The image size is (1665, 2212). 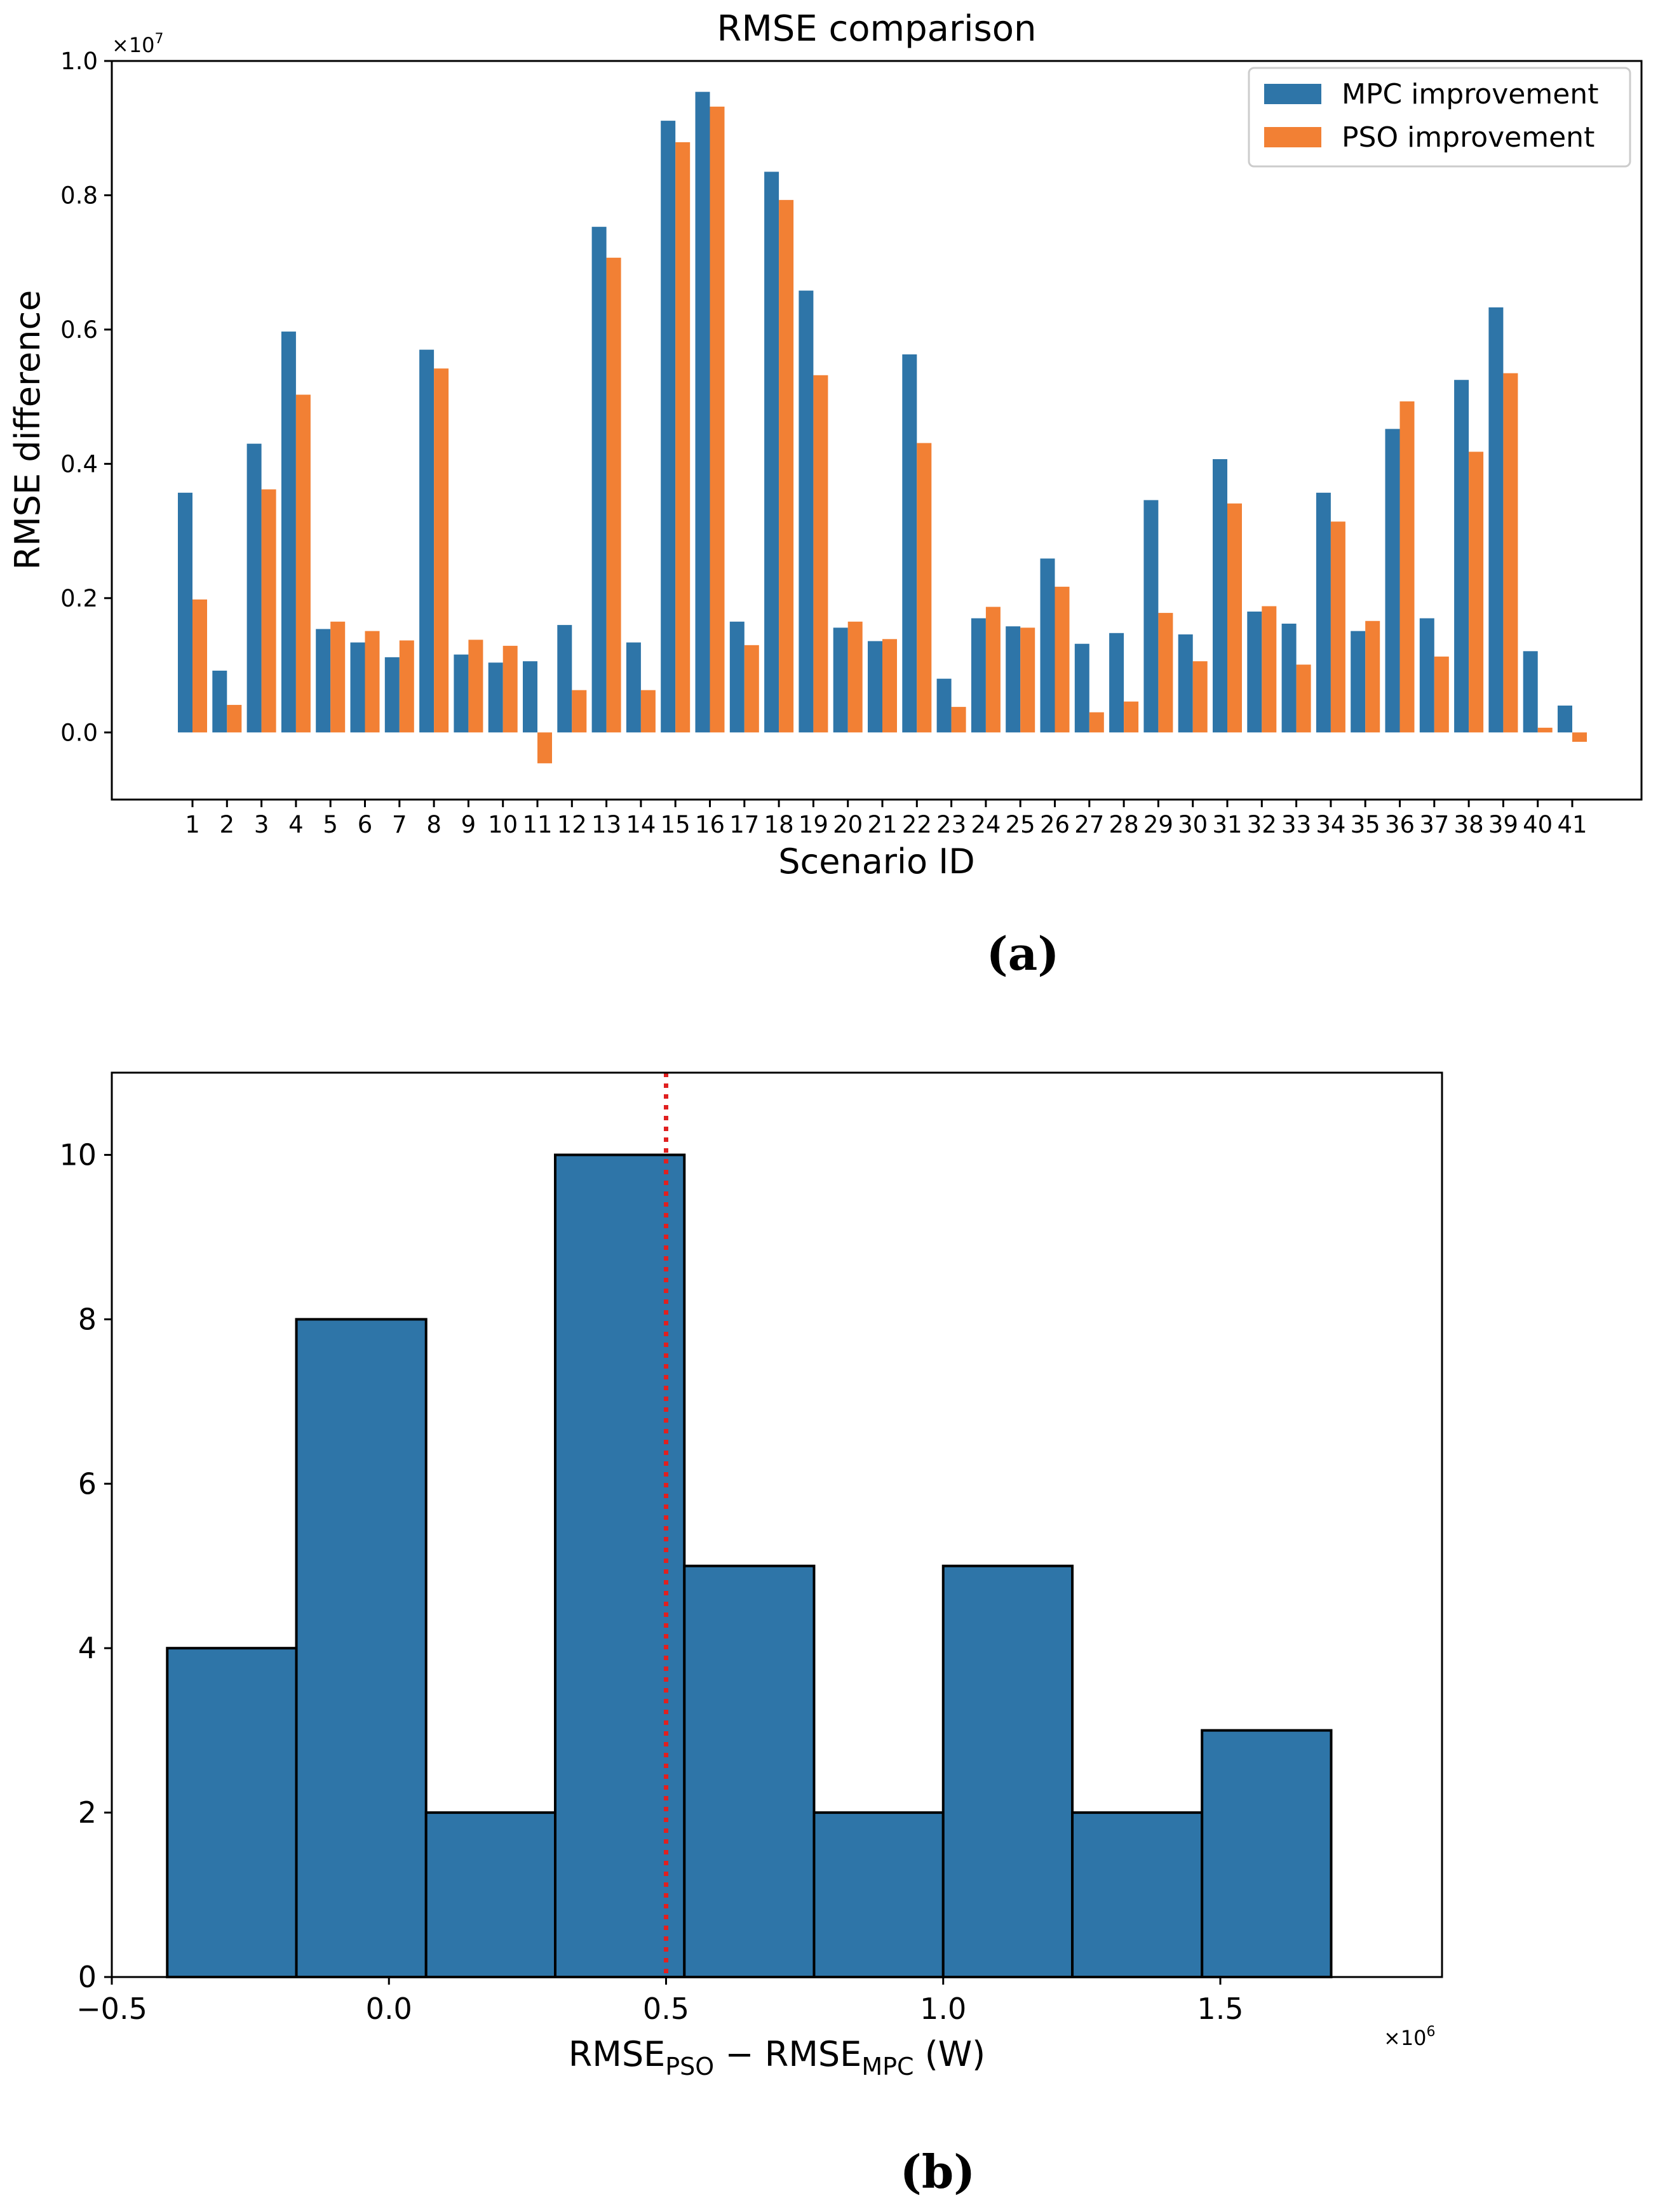 What do you see at coordinates (87, 1977) in the screenshot?
I see `y-tick-label: 0` at bounding box center [87, 1977].